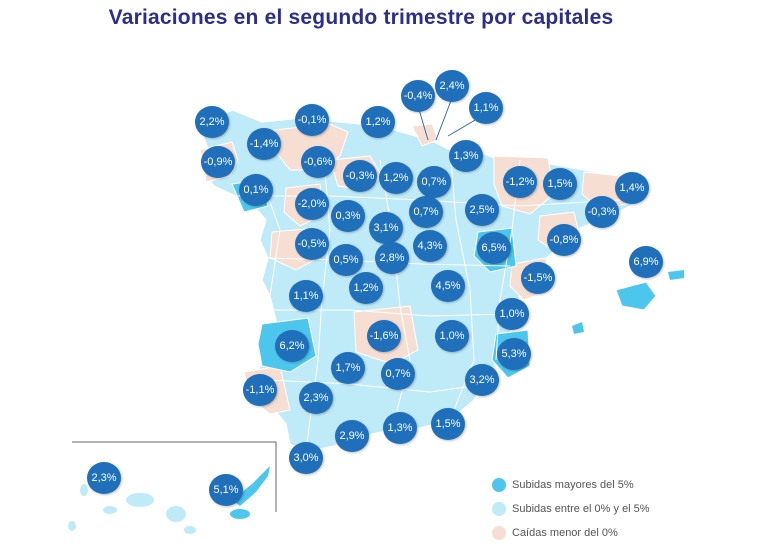 The height and width of the screenshot is (558, 768). What do you see at coordinates (448, 286) in the screenshot?
I see `value-bubble: 4,5%` at bounding box center [448, 286].